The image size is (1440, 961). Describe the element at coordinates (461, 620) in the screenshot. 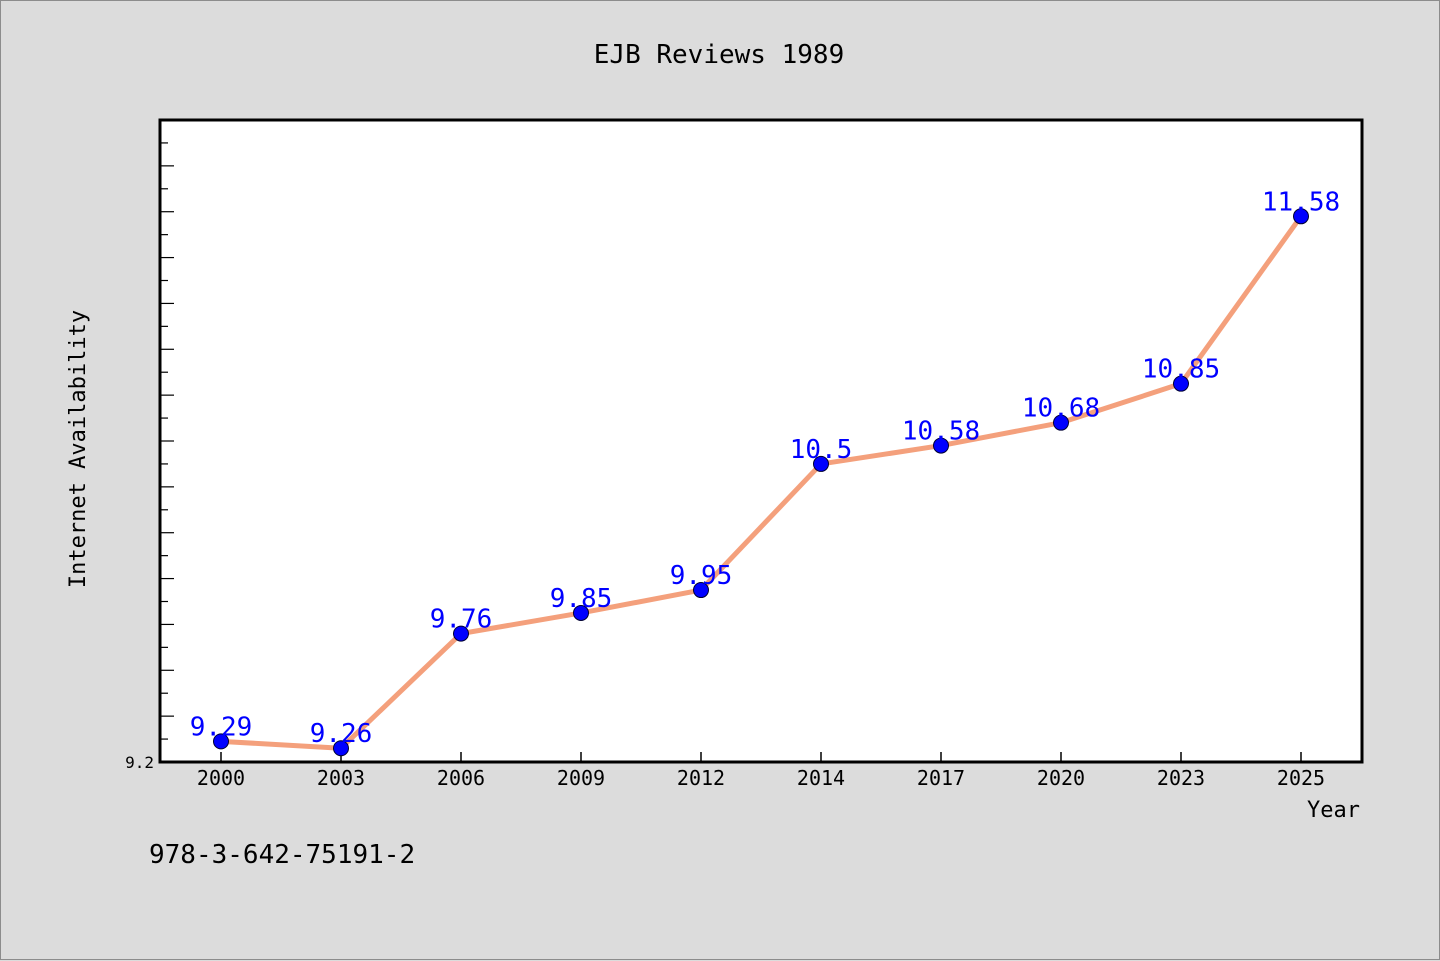

I see `data-label: 9.76` at that location.